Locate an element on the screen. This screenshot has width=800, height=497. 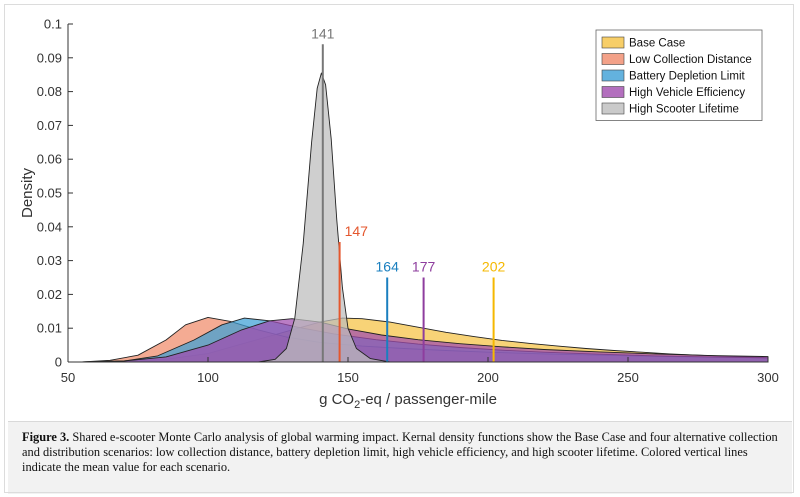
legend-label-base-case: Base Case is located at coordinates (657, 44).